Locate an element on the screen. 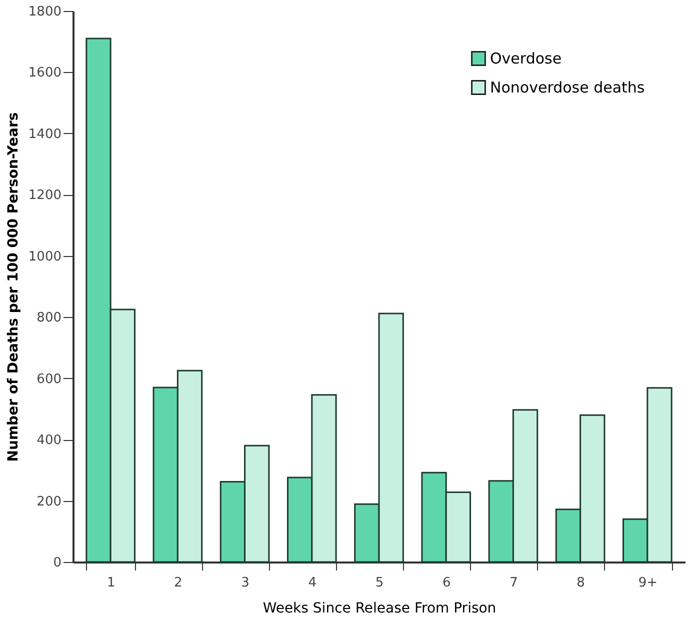 The height and width of the screenshot is (630, 696). y-tick-label: 200 is located at coordinates (49, 502).